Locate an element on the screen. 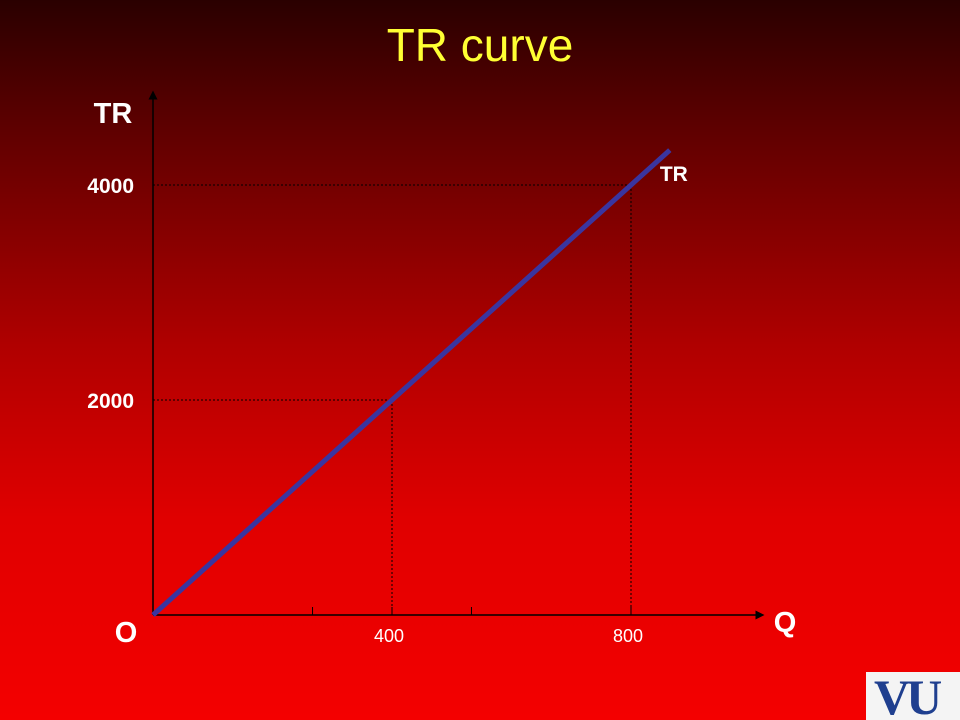 The width and height of the screenshot is (960, 720). series-label-0: TR is located at coordinates (674, 174).